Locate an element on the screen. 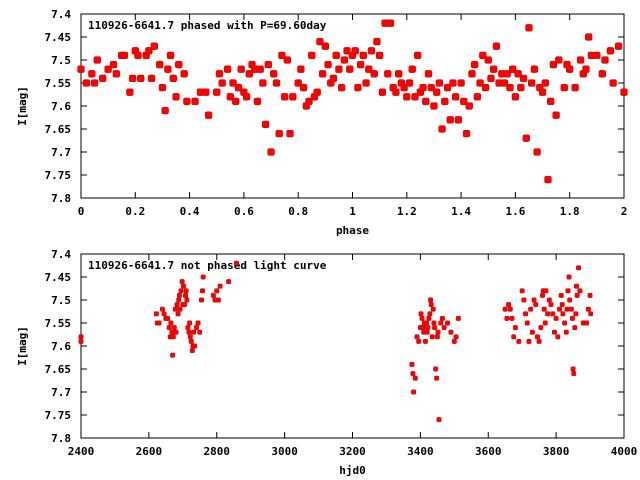  y-tick-label: 7.55 is located at coordinates (58, 83).